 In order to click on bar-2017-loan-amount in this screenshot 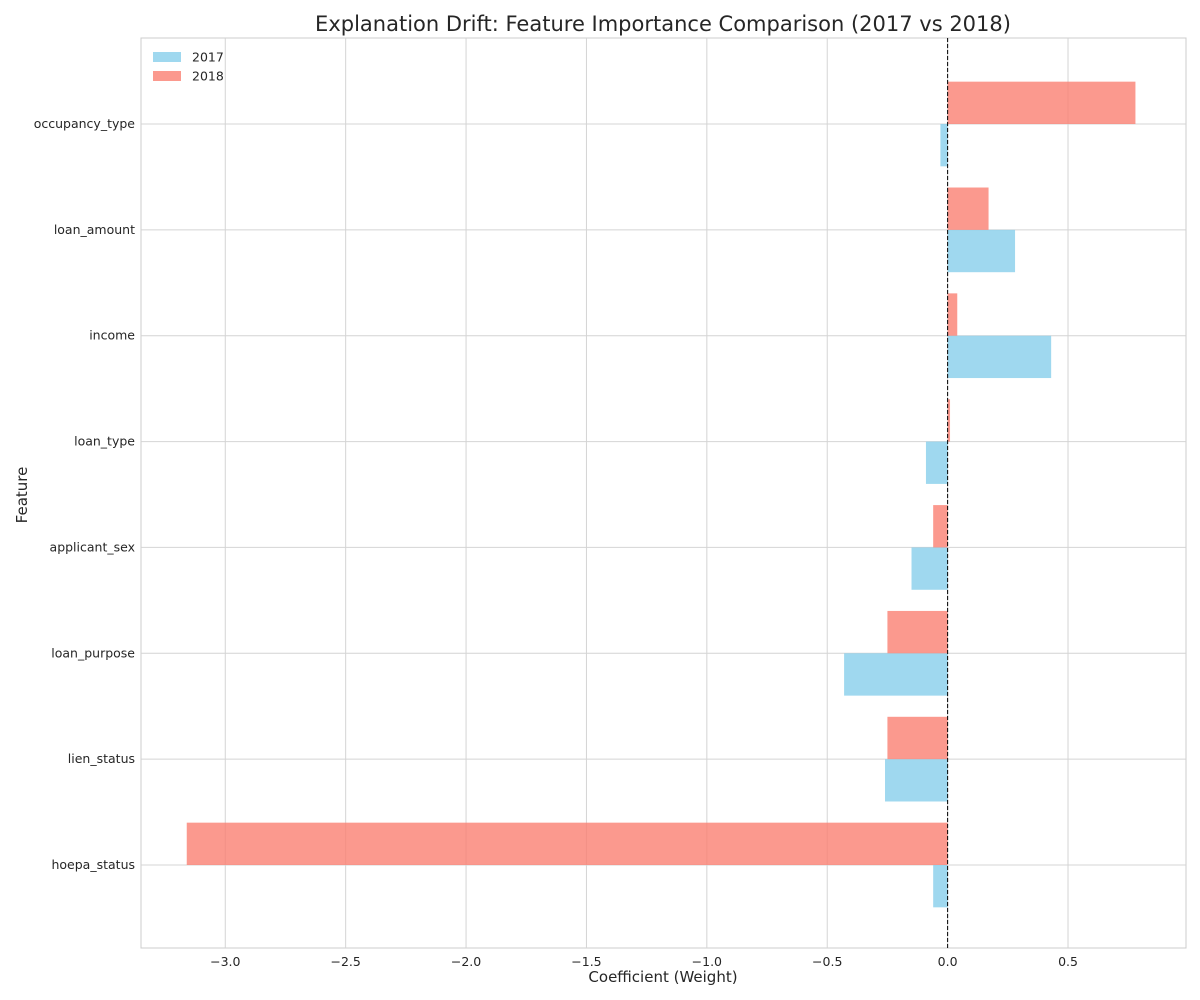, I will do `click(981, 251)`.